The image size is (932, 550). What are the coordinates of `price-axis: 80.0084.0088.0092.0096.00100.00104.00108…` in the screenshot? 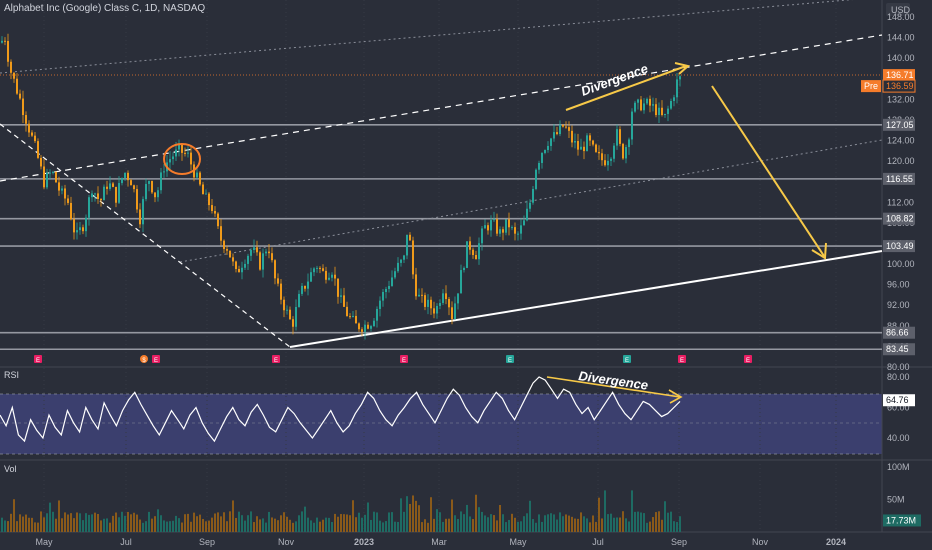 It's located at (888, 192).